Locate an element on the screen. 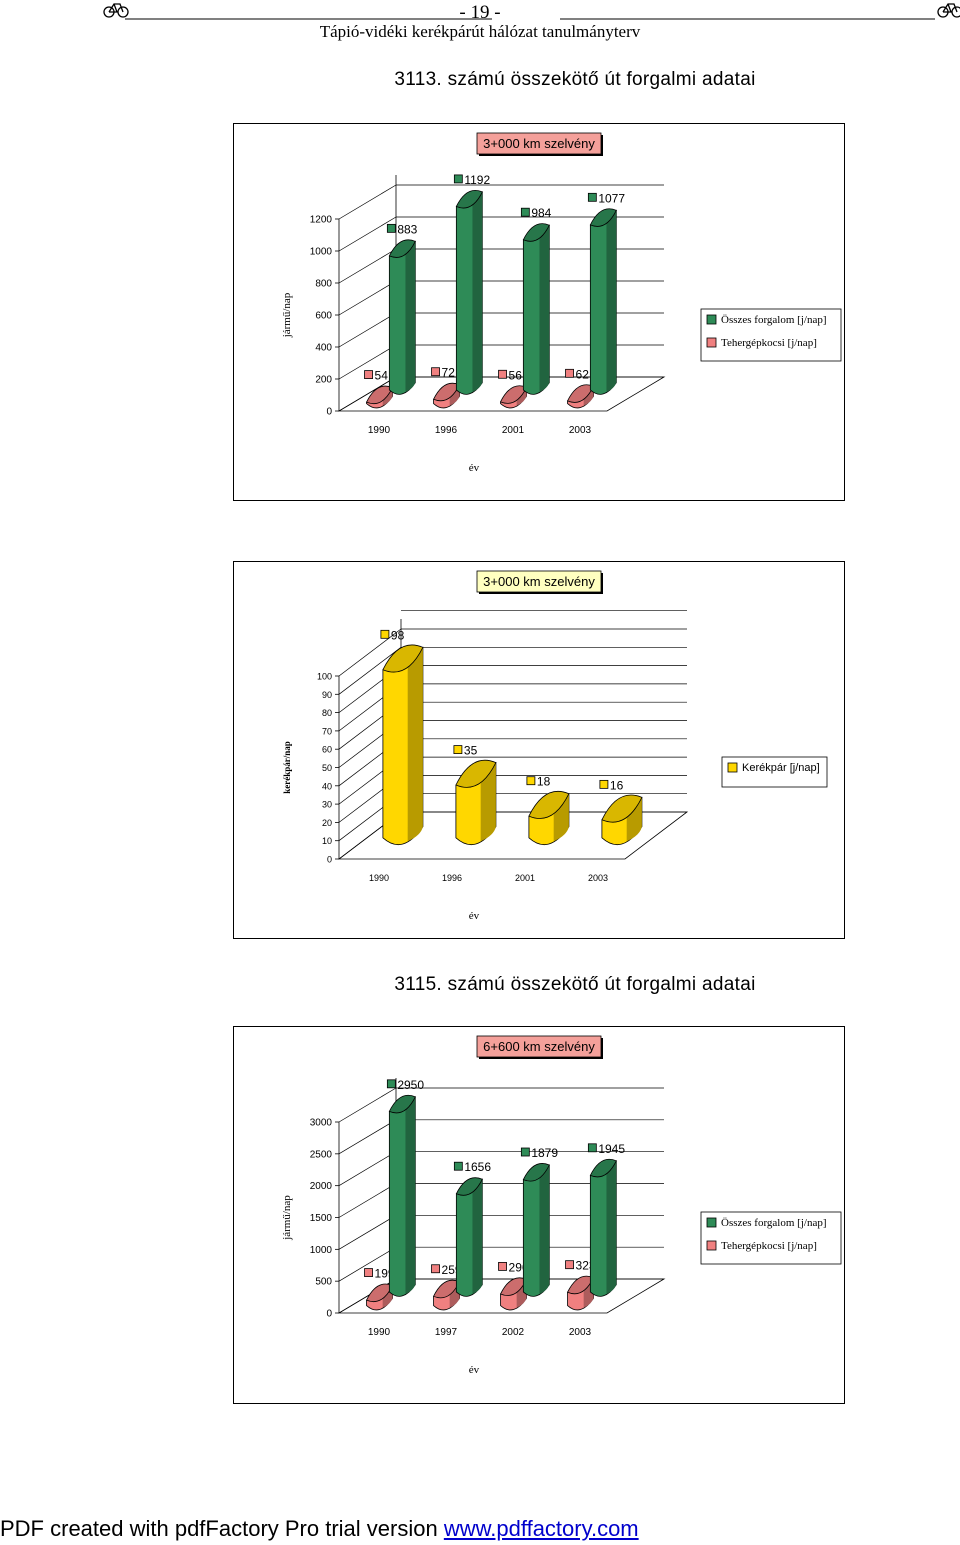  data-label: 35 is located at coordinates (471, 751).